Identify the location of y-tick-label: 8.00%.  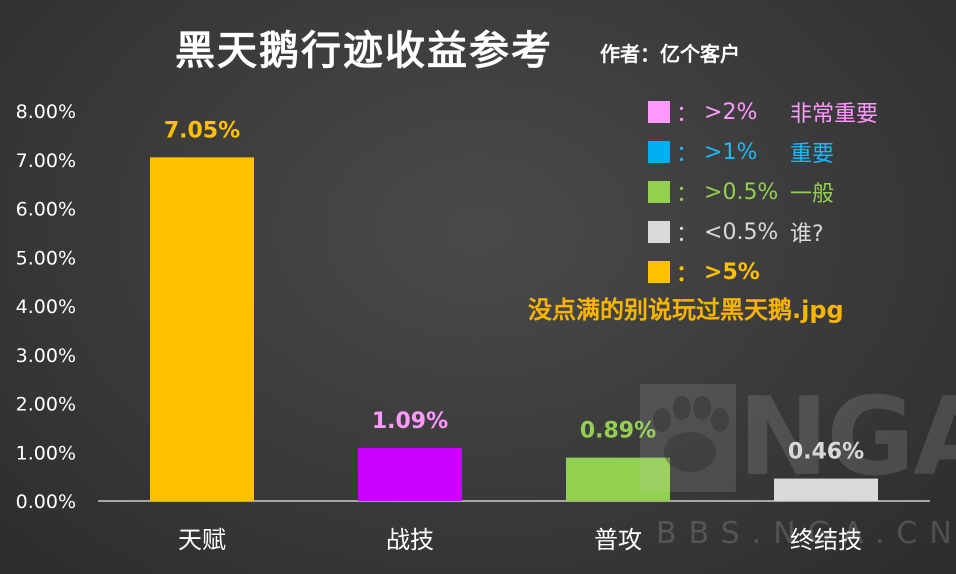
(46, 112).